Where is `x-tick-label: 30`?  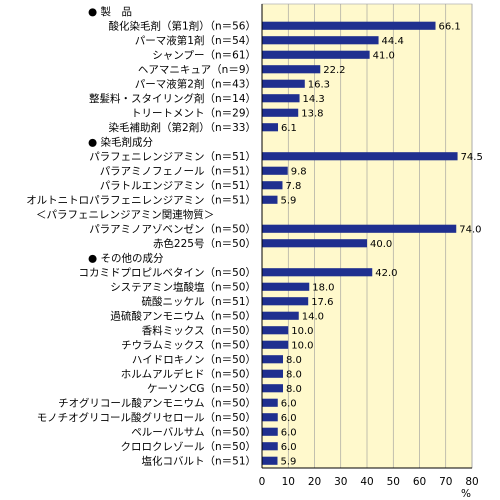
x-tick-label: 30 is located at coordinates (340, 482).